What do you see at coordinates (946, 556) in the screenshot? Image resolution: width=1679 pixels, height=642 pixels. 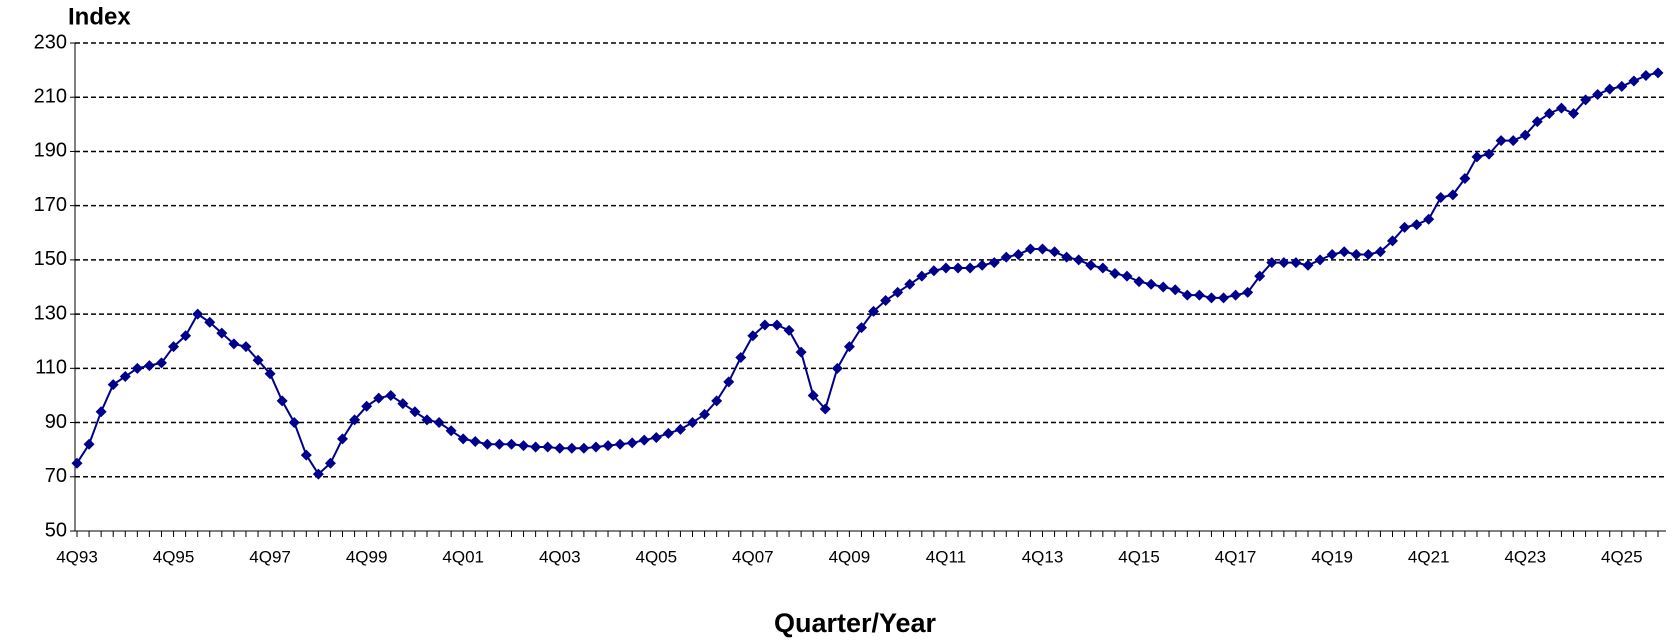 I see `x-tick-label: 4Q11` at bounding box center [946, 556].